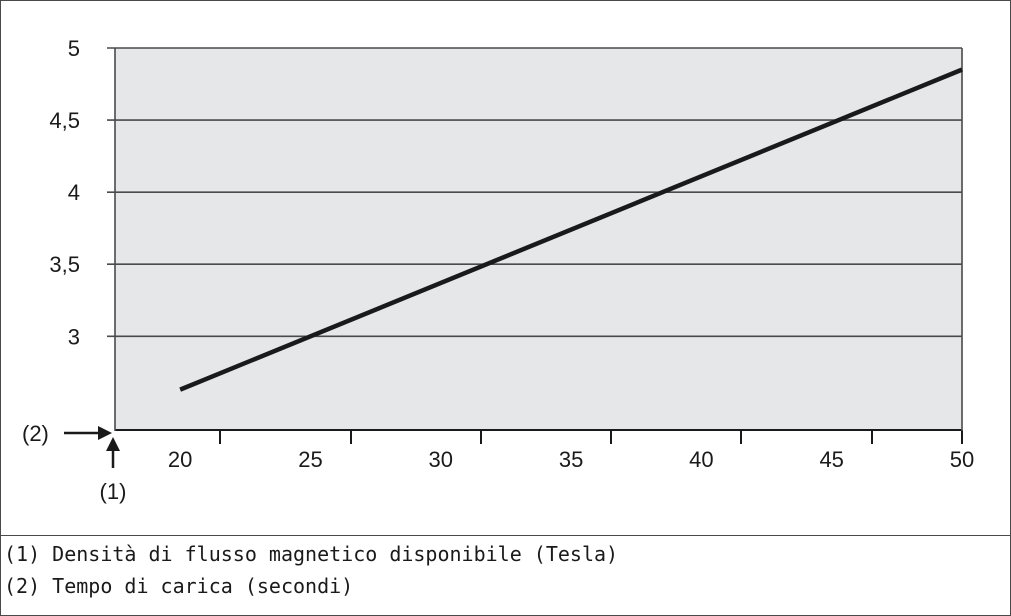 The width and height of the screenshot is (1011, 616). What do you see at coordinates (544, 450) in the screenshot?
I see `x-axis: 20 25 30 35 40 45 50` at bounding box center [544, 450].